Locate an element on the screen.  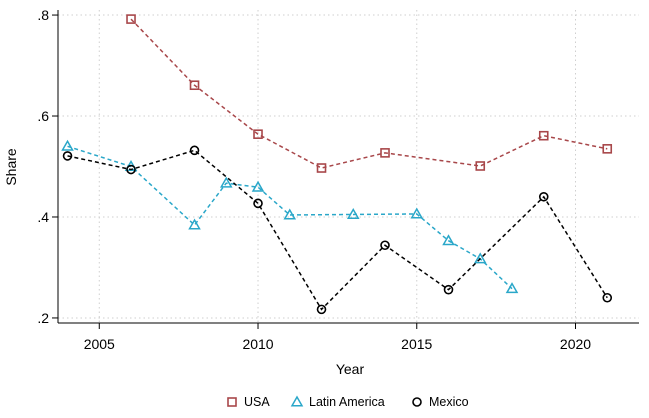
legend-item-latin-america: Latin America is located at coordinates (337, 402).